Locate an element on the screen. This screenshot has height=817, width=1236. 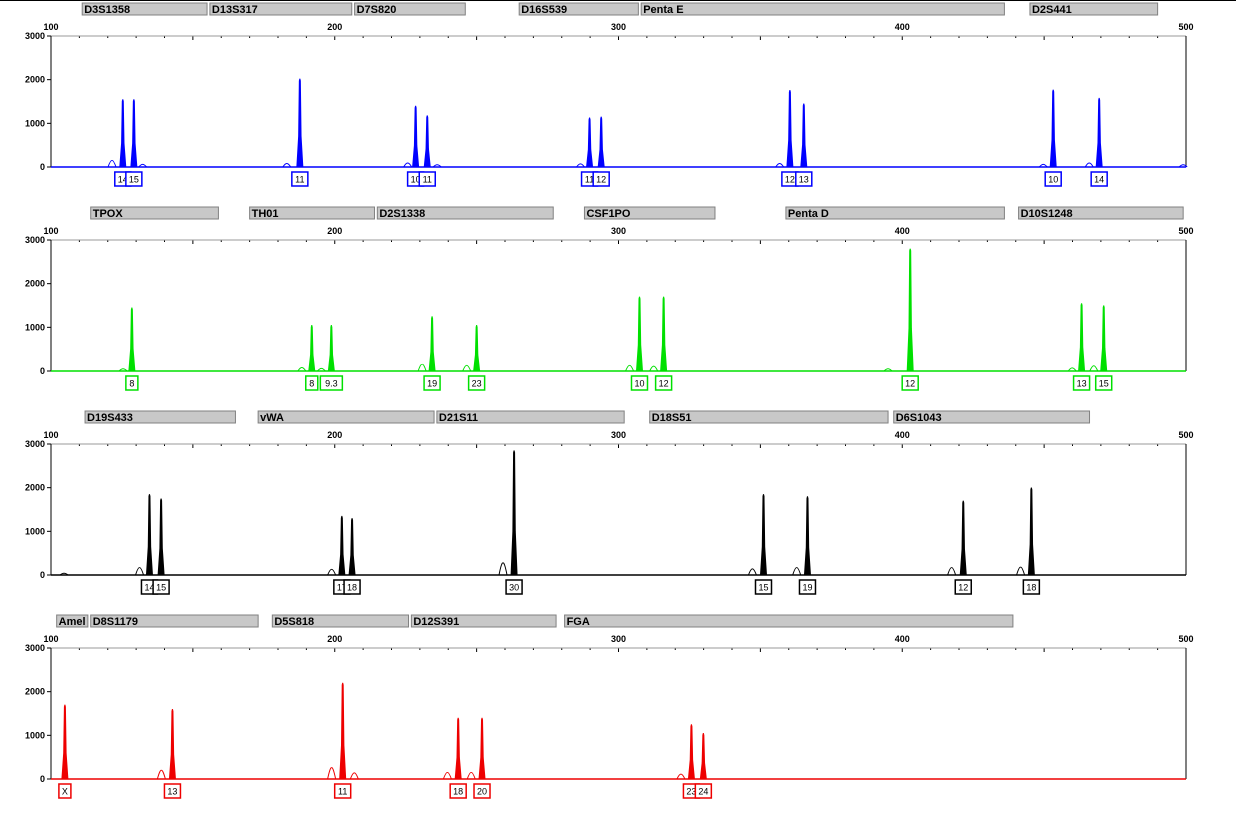
x-tick-label: 200 is located at coordinates (334, 231).